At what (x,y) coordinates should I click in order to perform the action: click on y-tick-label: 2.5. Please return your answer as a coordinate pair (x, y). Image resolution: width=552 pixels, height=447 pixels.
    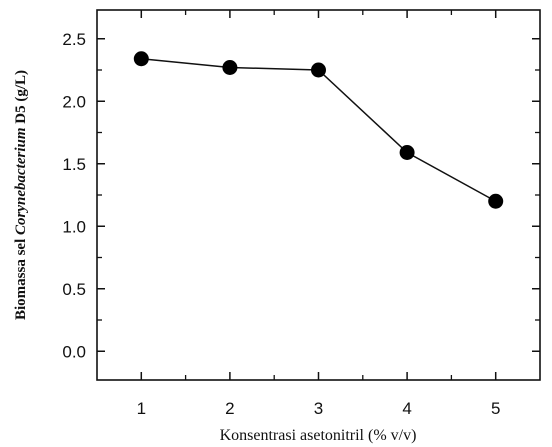
    Looking at the image, I should click on (74, 39).